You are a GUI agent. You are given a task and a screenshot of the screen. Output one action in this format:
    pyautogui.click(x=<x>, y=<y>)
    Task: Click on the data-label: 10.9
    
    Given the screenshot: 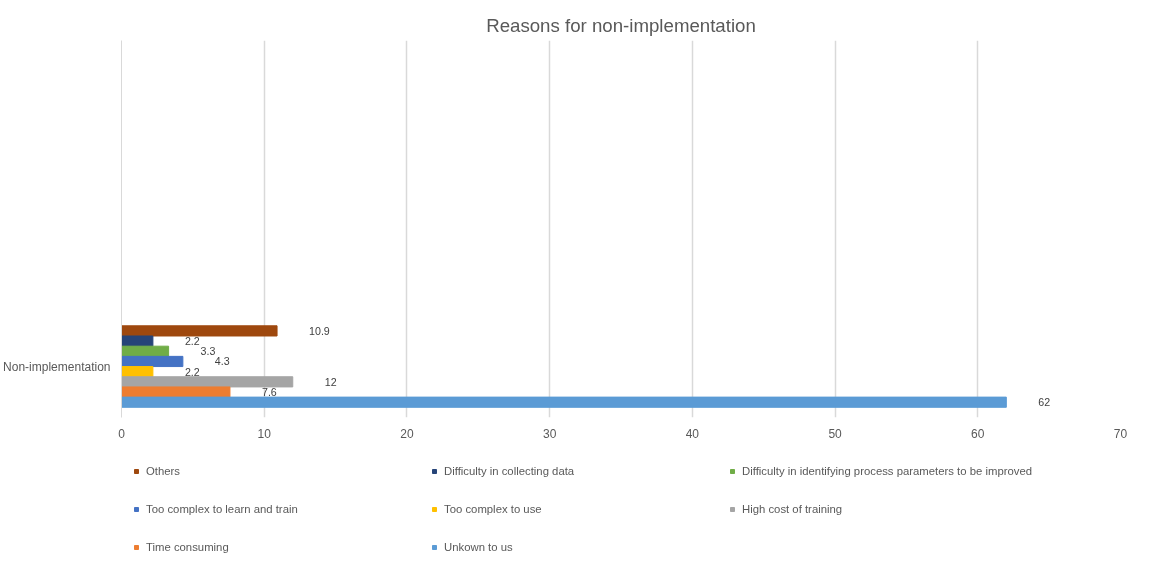 What is the action you would take?
    pyautogui.click(x=319, y=330)
    